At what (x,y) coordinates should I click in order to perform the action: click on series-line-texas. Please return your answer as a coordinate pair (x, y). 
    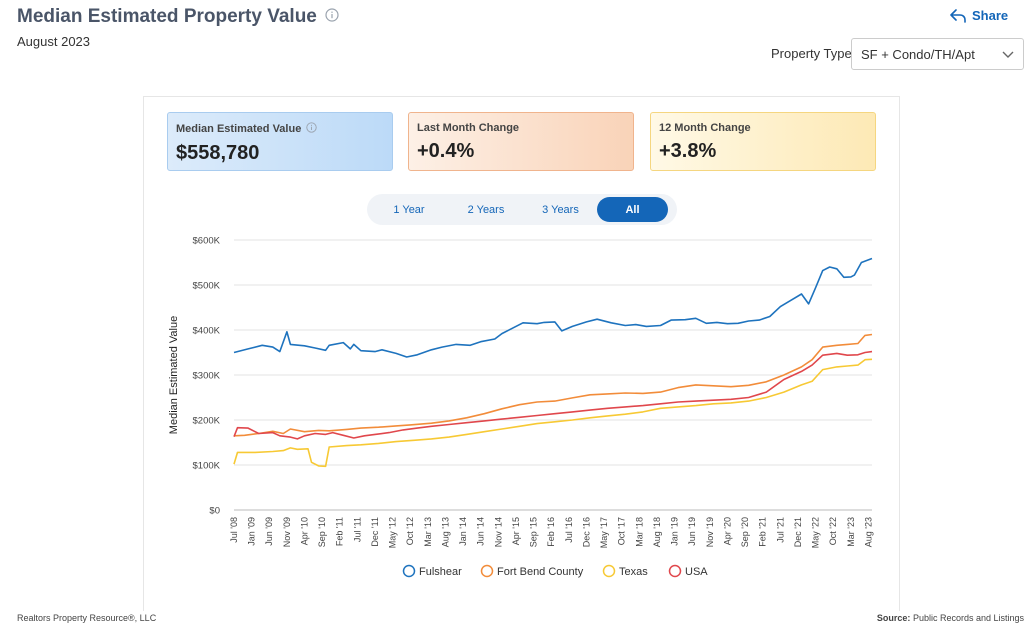
    Looking at the image, I should click on (553, 413).